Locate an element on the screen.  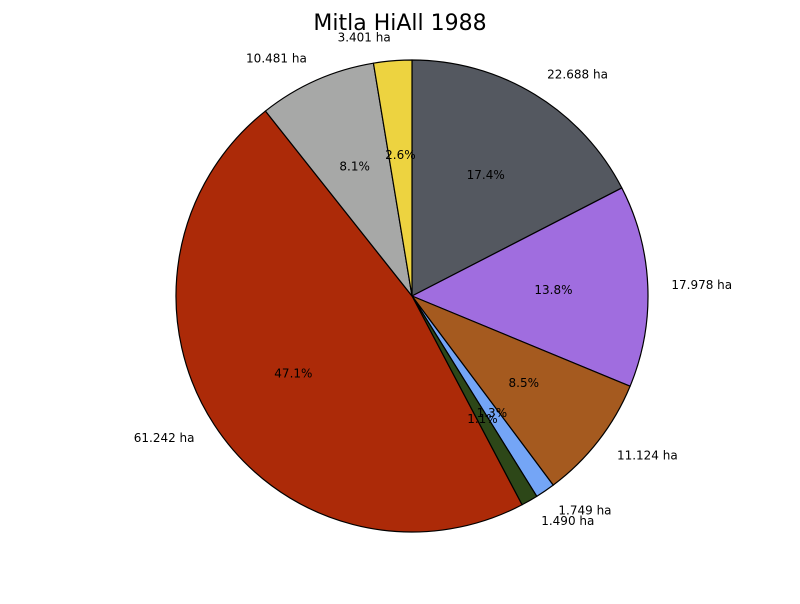
chart-title: Mitla HiAll 1988 is located at coordinates (399, 23).